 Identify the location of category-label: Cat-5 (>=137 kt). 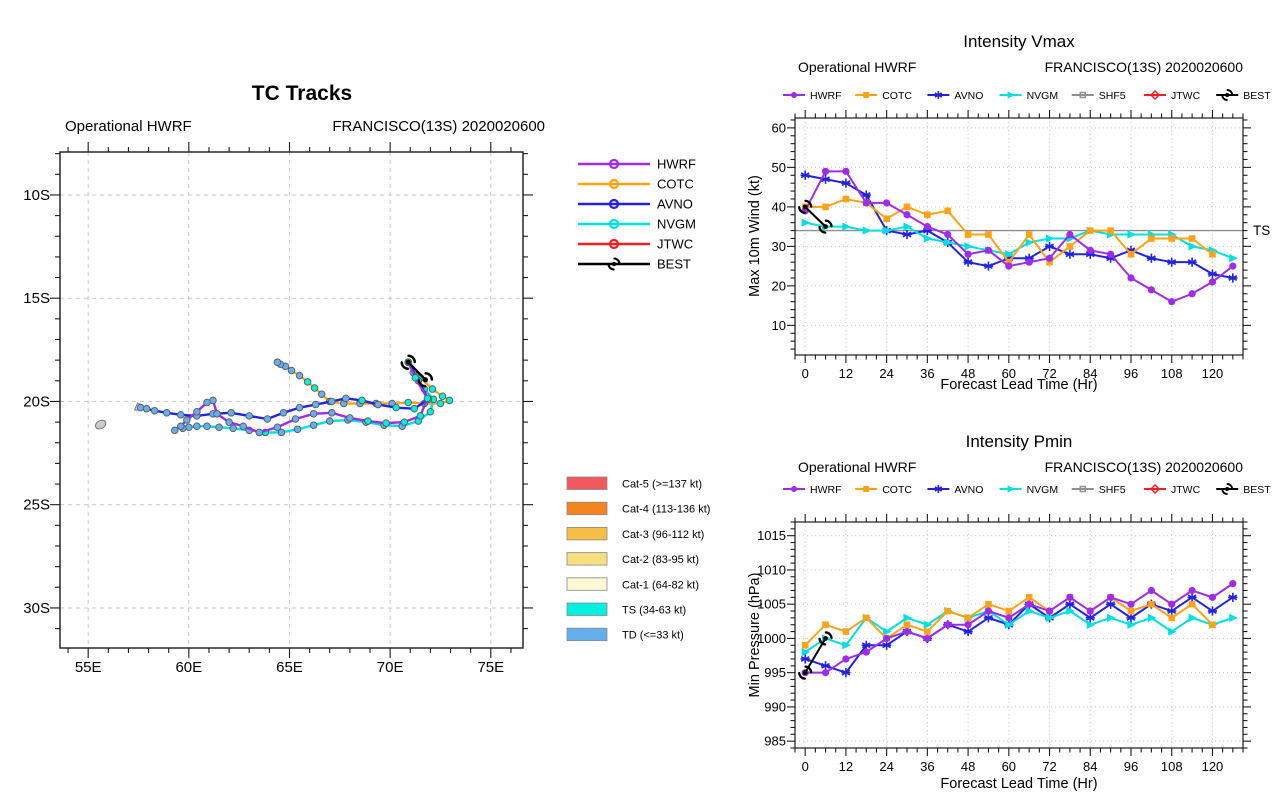
(662, 485).